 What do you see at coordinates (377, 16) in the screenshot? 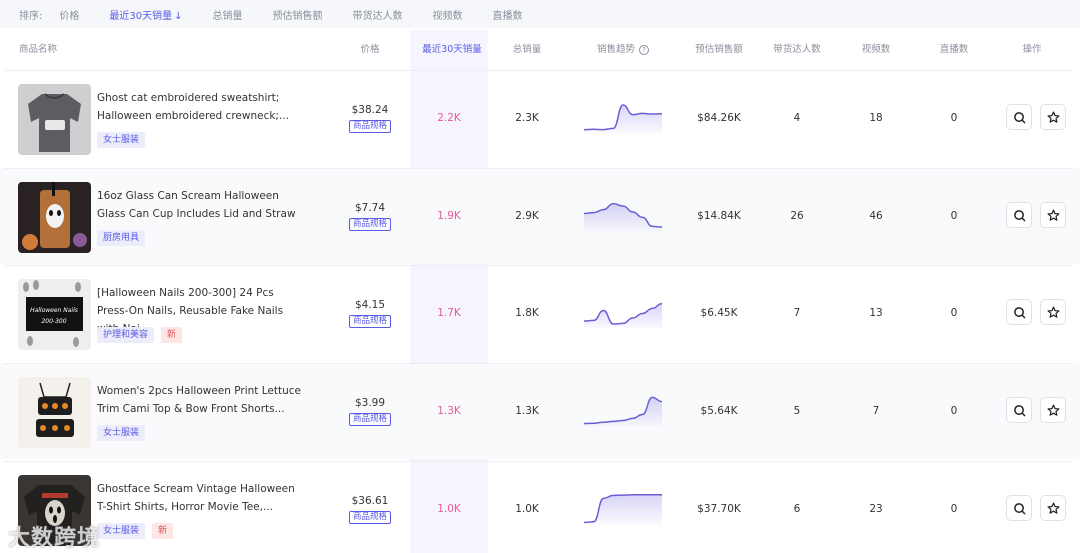
I see `sort-option-creators: 带货达人数` at bounding box center [377, 16].